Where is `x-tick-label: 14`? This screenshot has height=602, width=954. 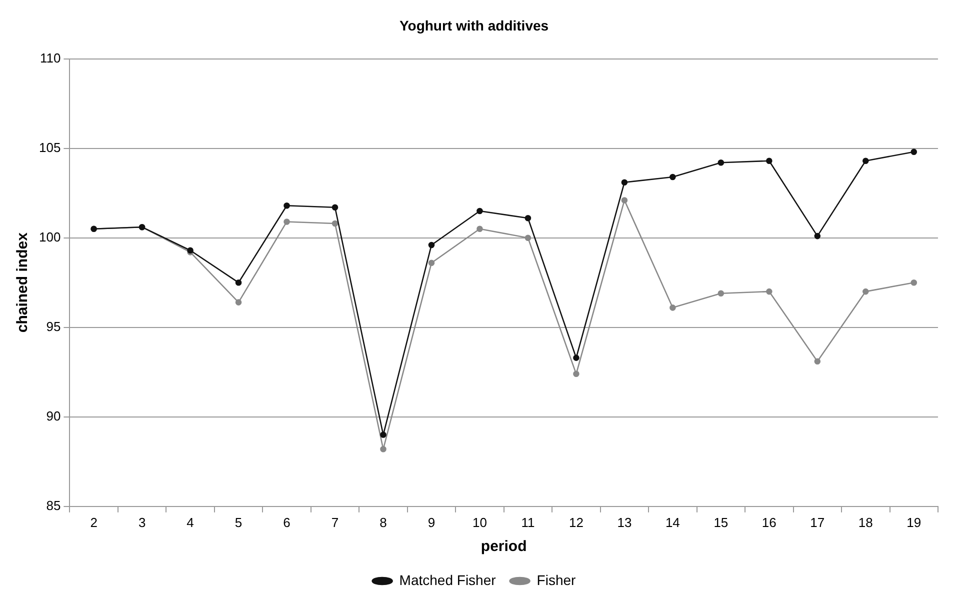 x-tick-label: 14 is located at coordinates (672, 522).